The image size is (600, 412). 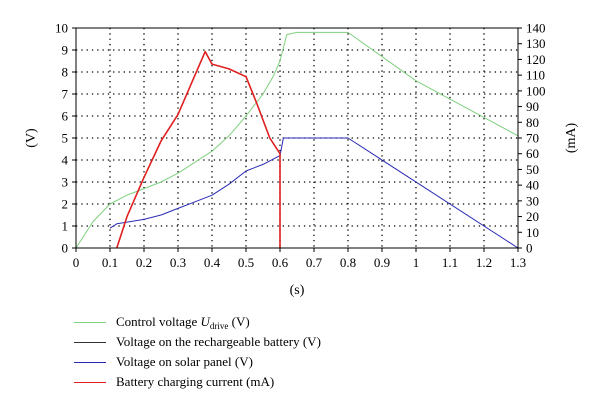 What do you see at coordinates (280, 262) in the screenshot?
I see `x-tick-label: 0.6` at bounding box center [280, 262].